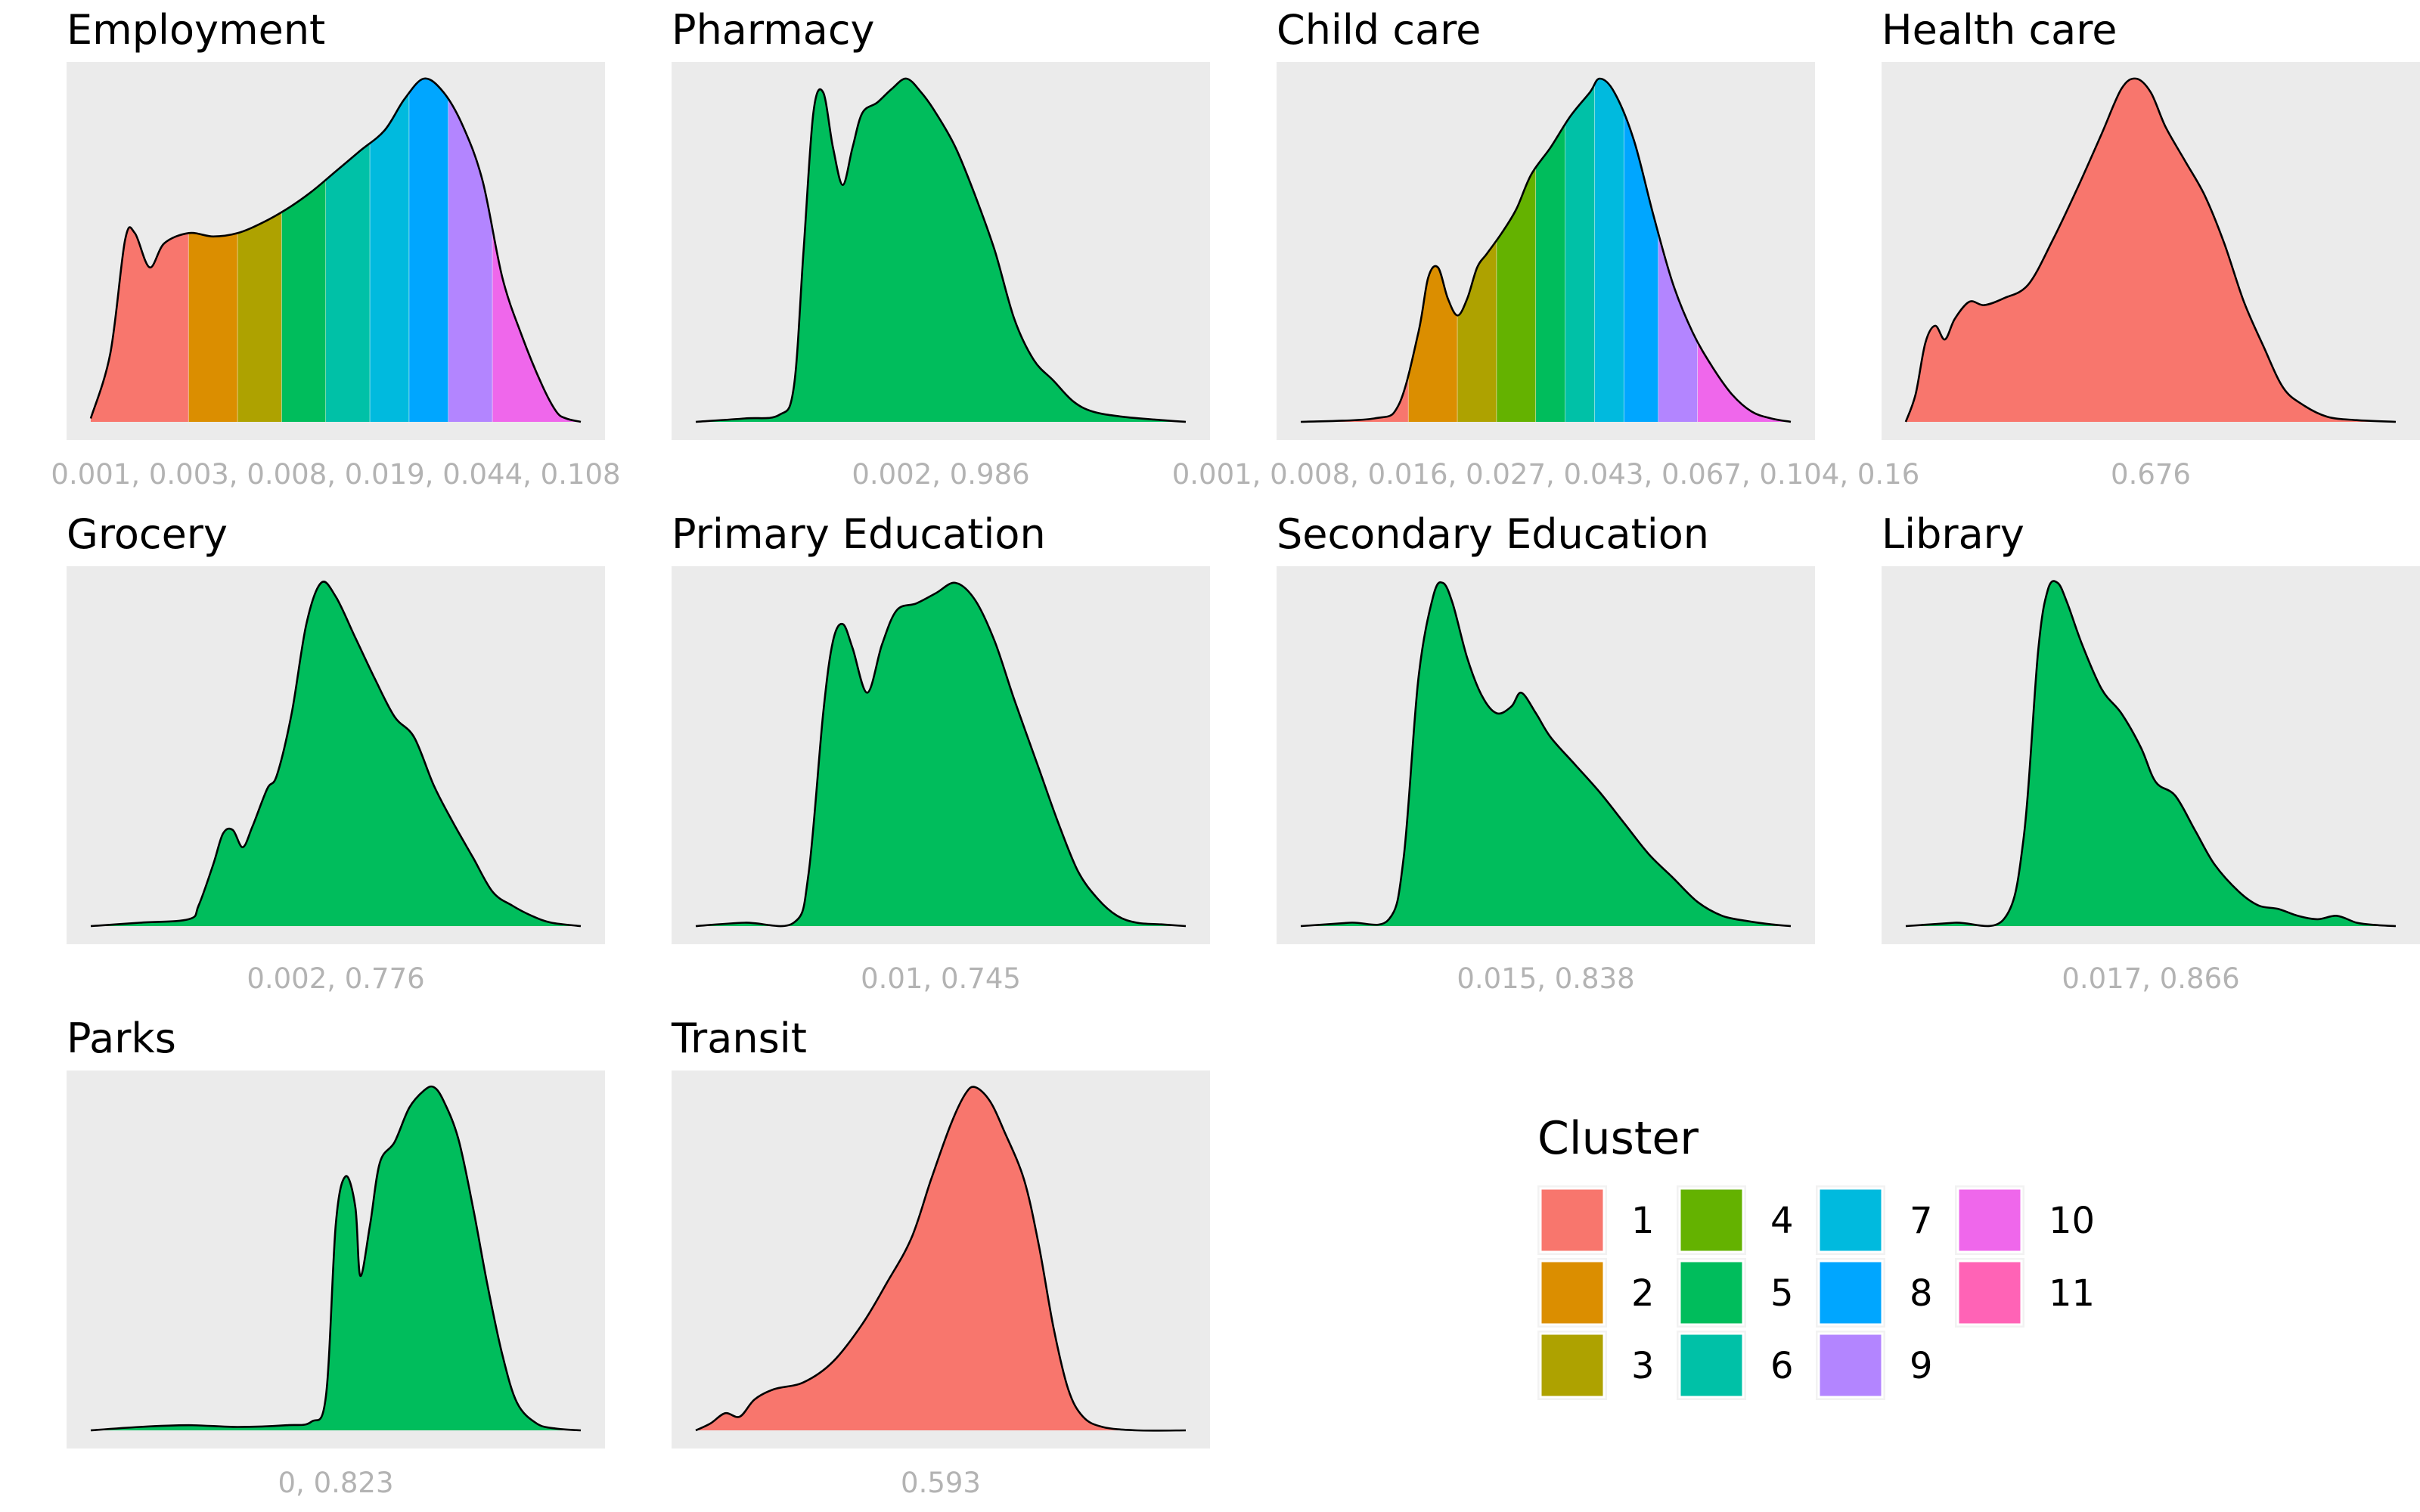 This screenshot has width=2420, height=1512. I want to click on x-tick-label-transit: 0.593, so click(941, 1483).